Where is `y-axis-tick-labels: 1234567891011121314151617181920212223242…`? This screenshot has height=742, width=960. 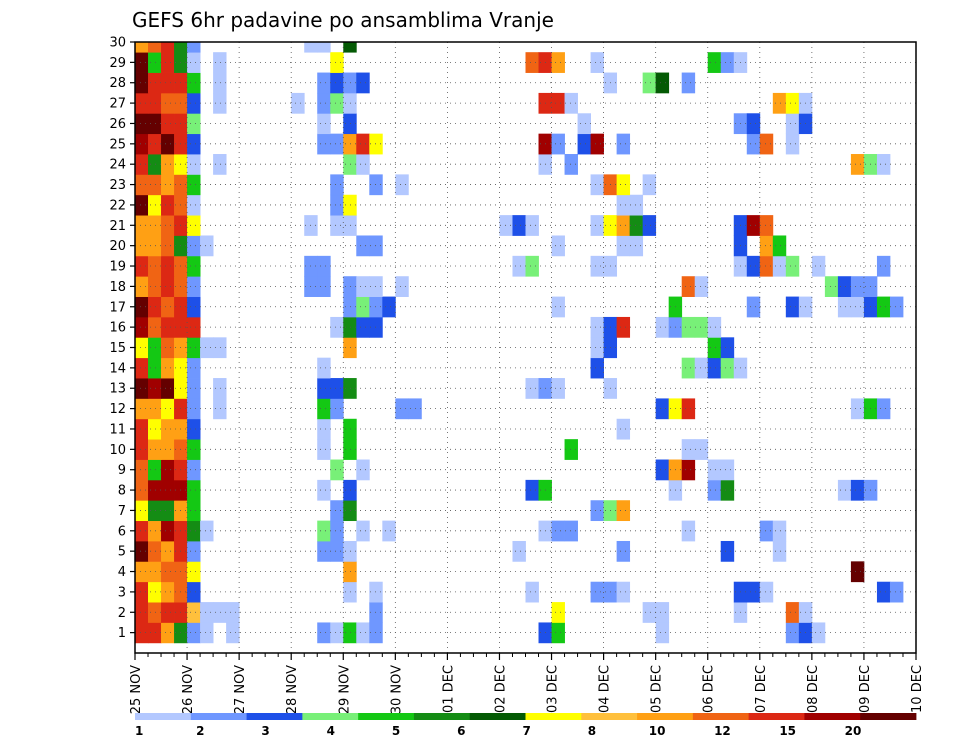
y-axis-tick-labels: 1234567891011121314151617181920212223242… is located at coordinates (117, 339).